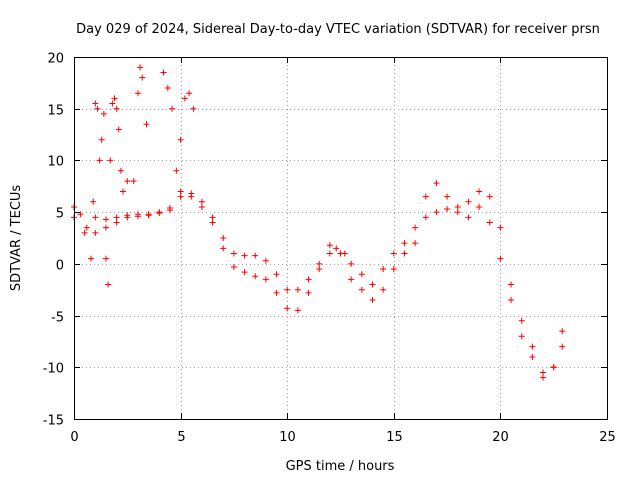 The image size is (640, 480). What do you see at coordinates (55, 59) in the screenshot?
I see `y-tick-label: 20` at bounding box center [55, 59].